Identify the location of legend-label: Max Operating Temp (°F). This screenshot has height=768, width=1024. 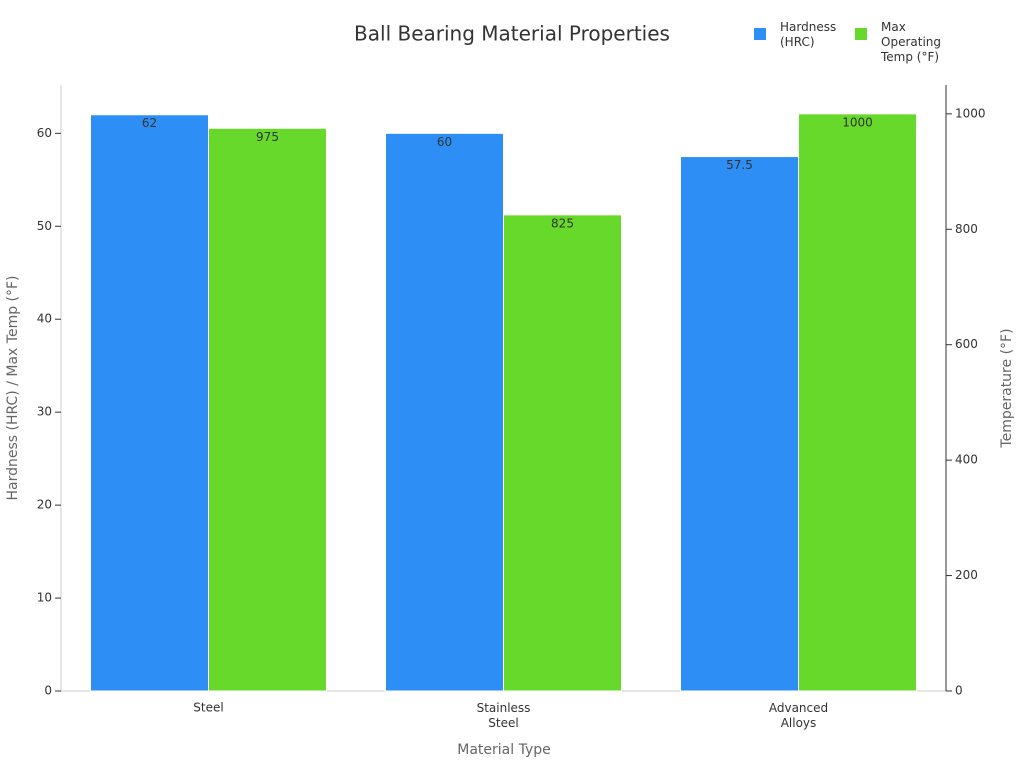
(910, 42).